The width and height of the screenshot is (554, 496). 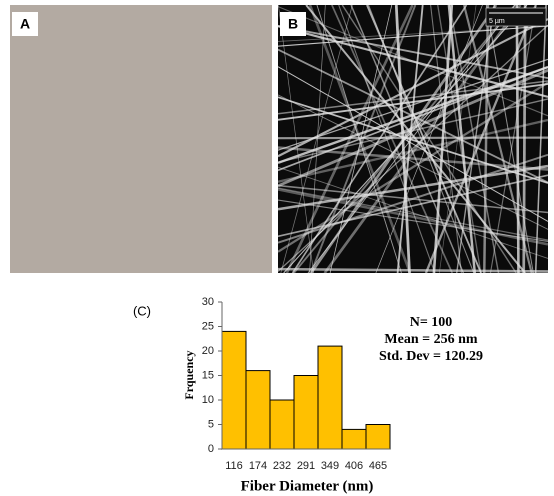 I want to click on x-tick-label: 291, so click(x=306, y=466).